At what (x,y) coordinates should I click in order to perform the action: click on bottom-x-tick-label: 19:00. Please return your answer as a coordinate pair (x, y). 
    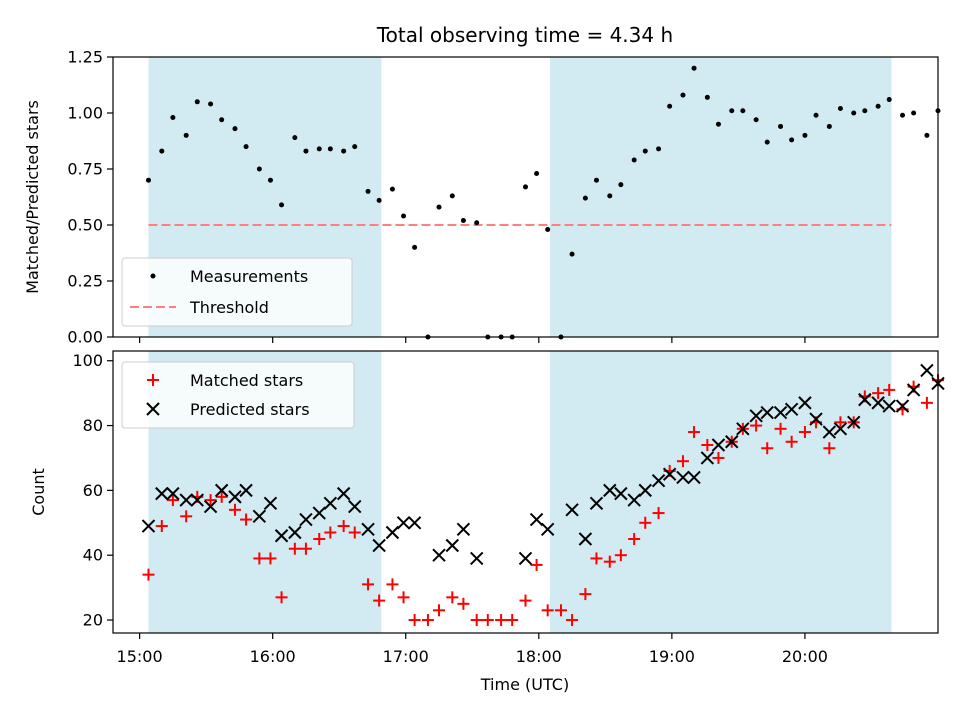
    Looking at the image, I should click on (672, 656).